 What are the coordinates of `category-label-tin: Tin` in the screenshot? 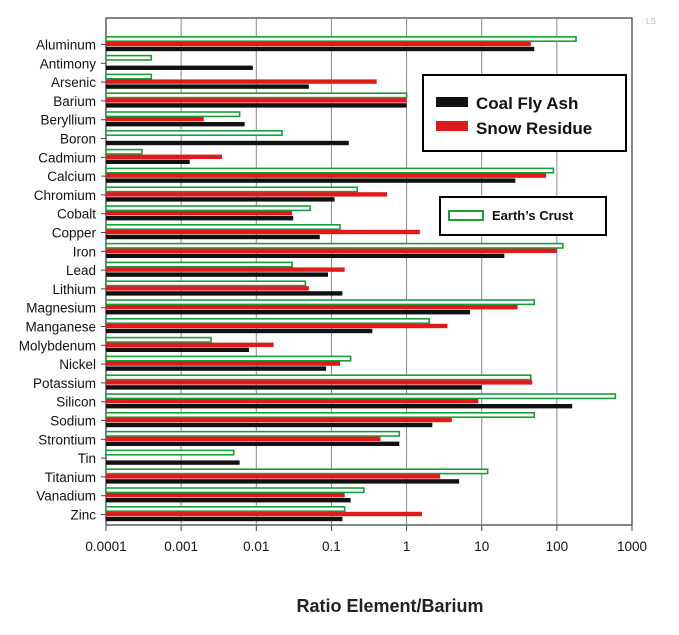 It's located at (87, 458).